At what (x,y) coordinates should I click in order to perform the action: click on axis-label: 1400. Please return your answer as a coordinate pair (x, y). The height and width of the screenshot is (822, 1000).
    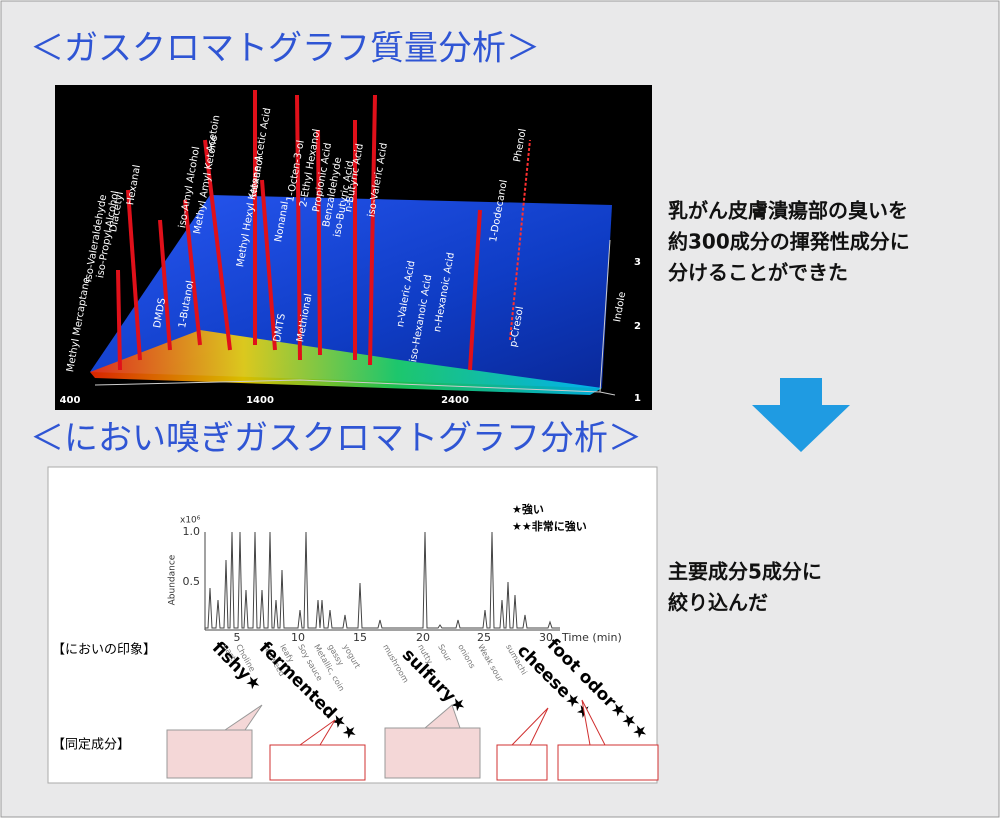
    Looking at the image, I should click on (260, 400).